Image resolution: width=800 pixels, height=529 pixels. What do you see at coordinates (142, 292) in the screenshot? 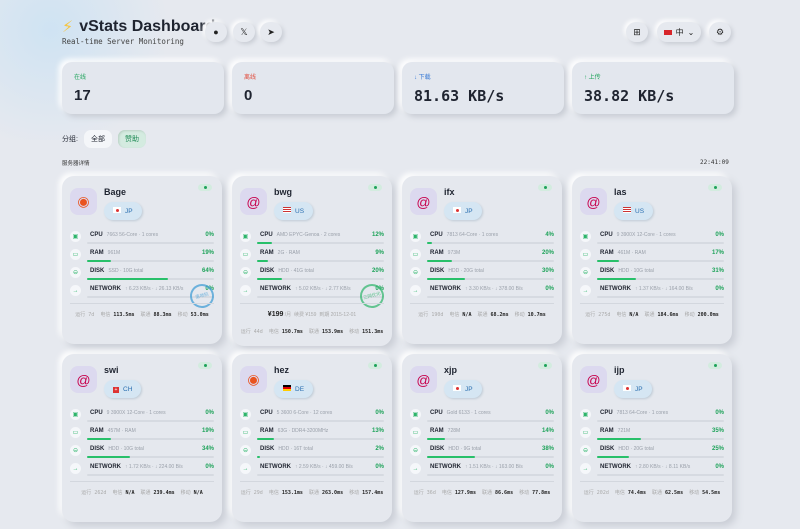
I see `metric-row-net: → NETWORK ↑ 6.23 KB/s · ↓ 26.13 KB/s 0%` at bounding box center [142, 292].